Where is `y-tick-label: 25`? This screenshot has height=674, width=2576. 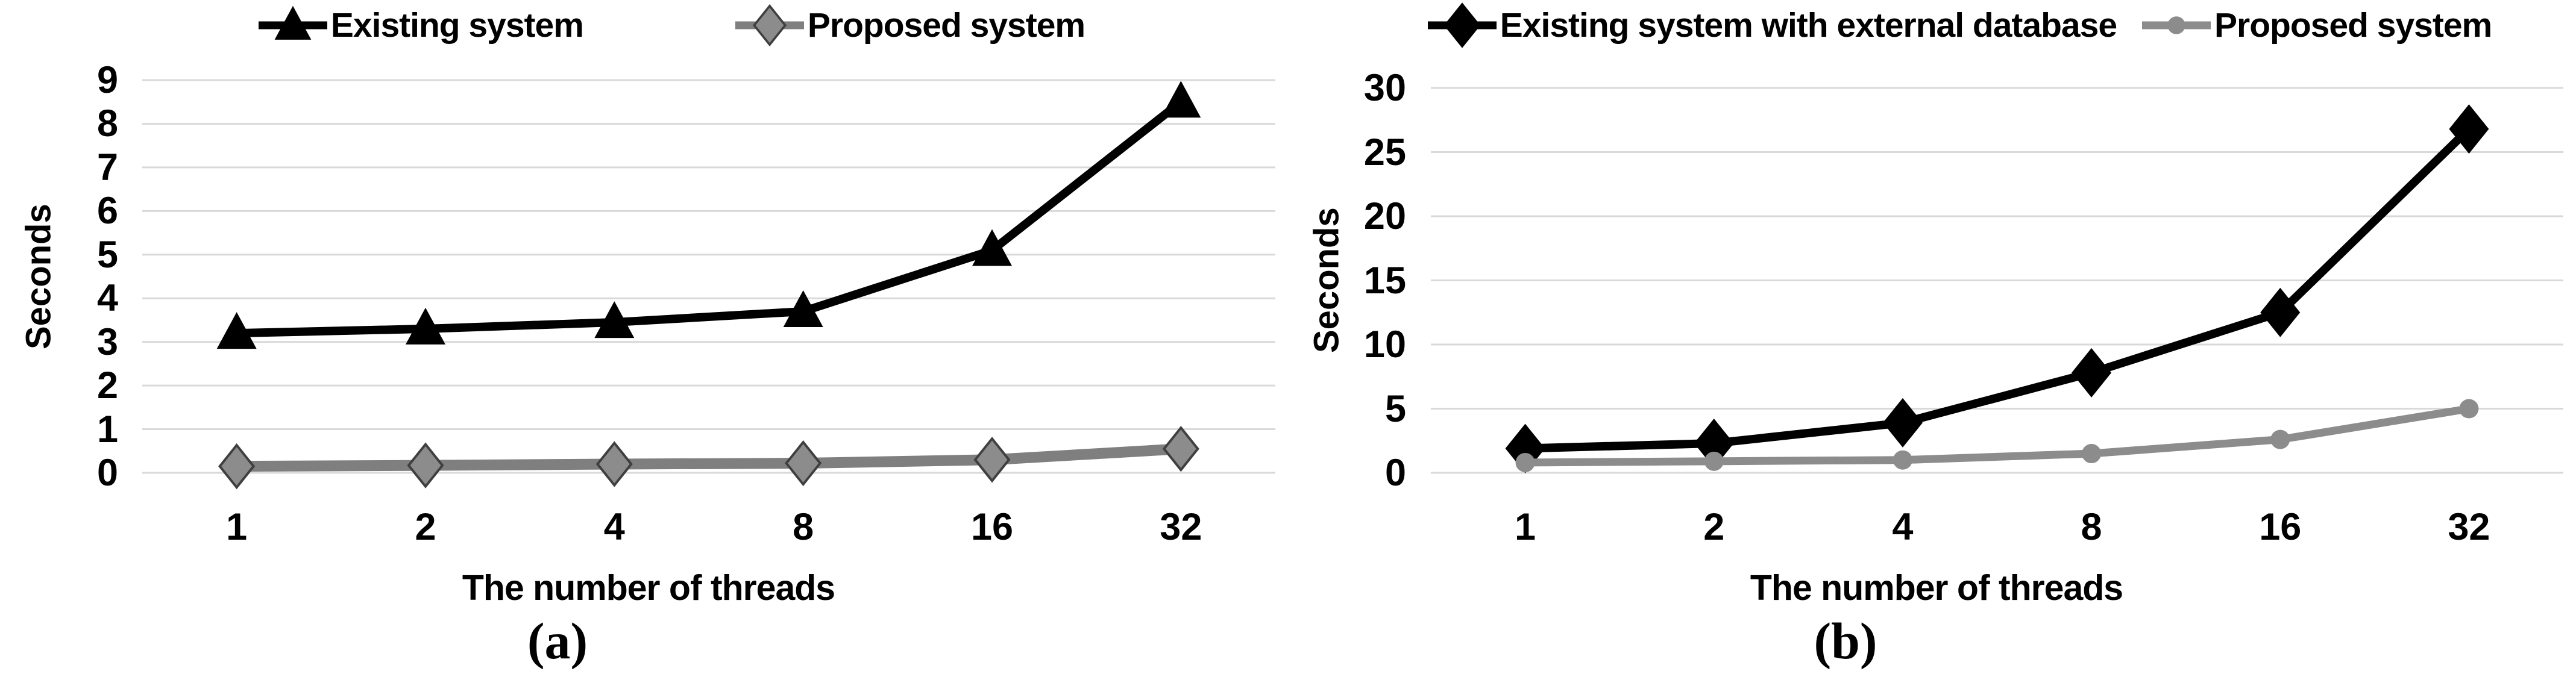
y-tick-label: 25 is located at coordinates (1384, 152).